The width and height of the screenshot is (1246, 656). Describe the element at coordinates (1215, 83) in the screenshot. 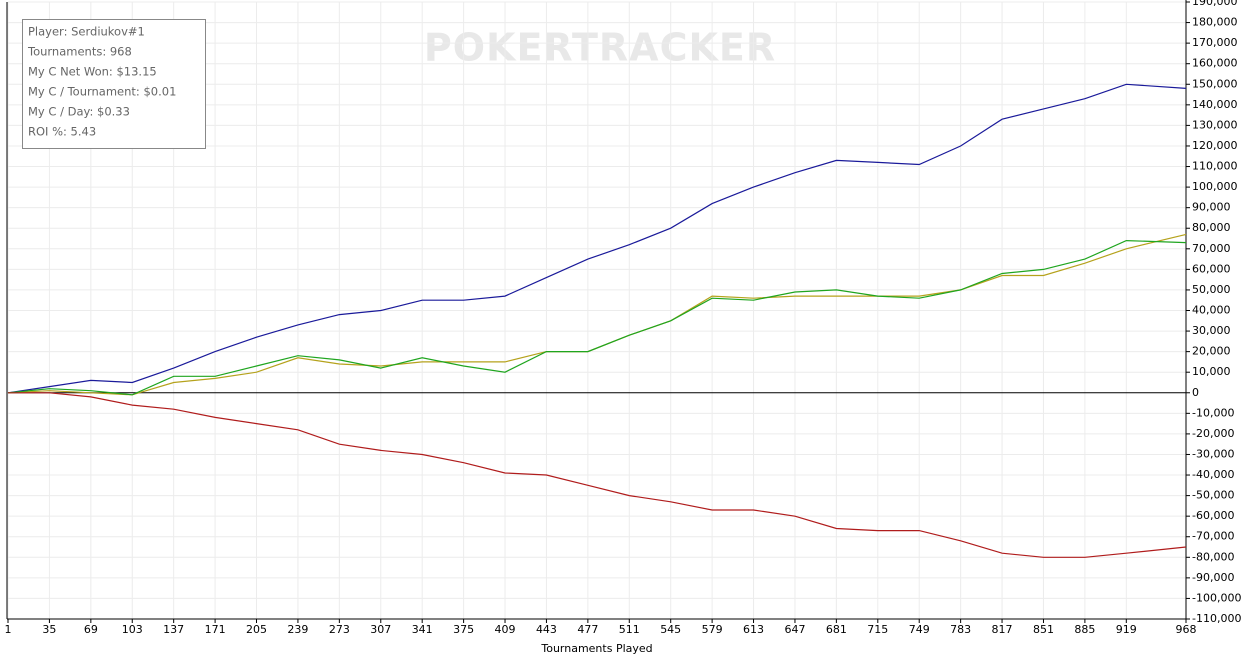

I see `y-tick-label: 150,000` at that location.